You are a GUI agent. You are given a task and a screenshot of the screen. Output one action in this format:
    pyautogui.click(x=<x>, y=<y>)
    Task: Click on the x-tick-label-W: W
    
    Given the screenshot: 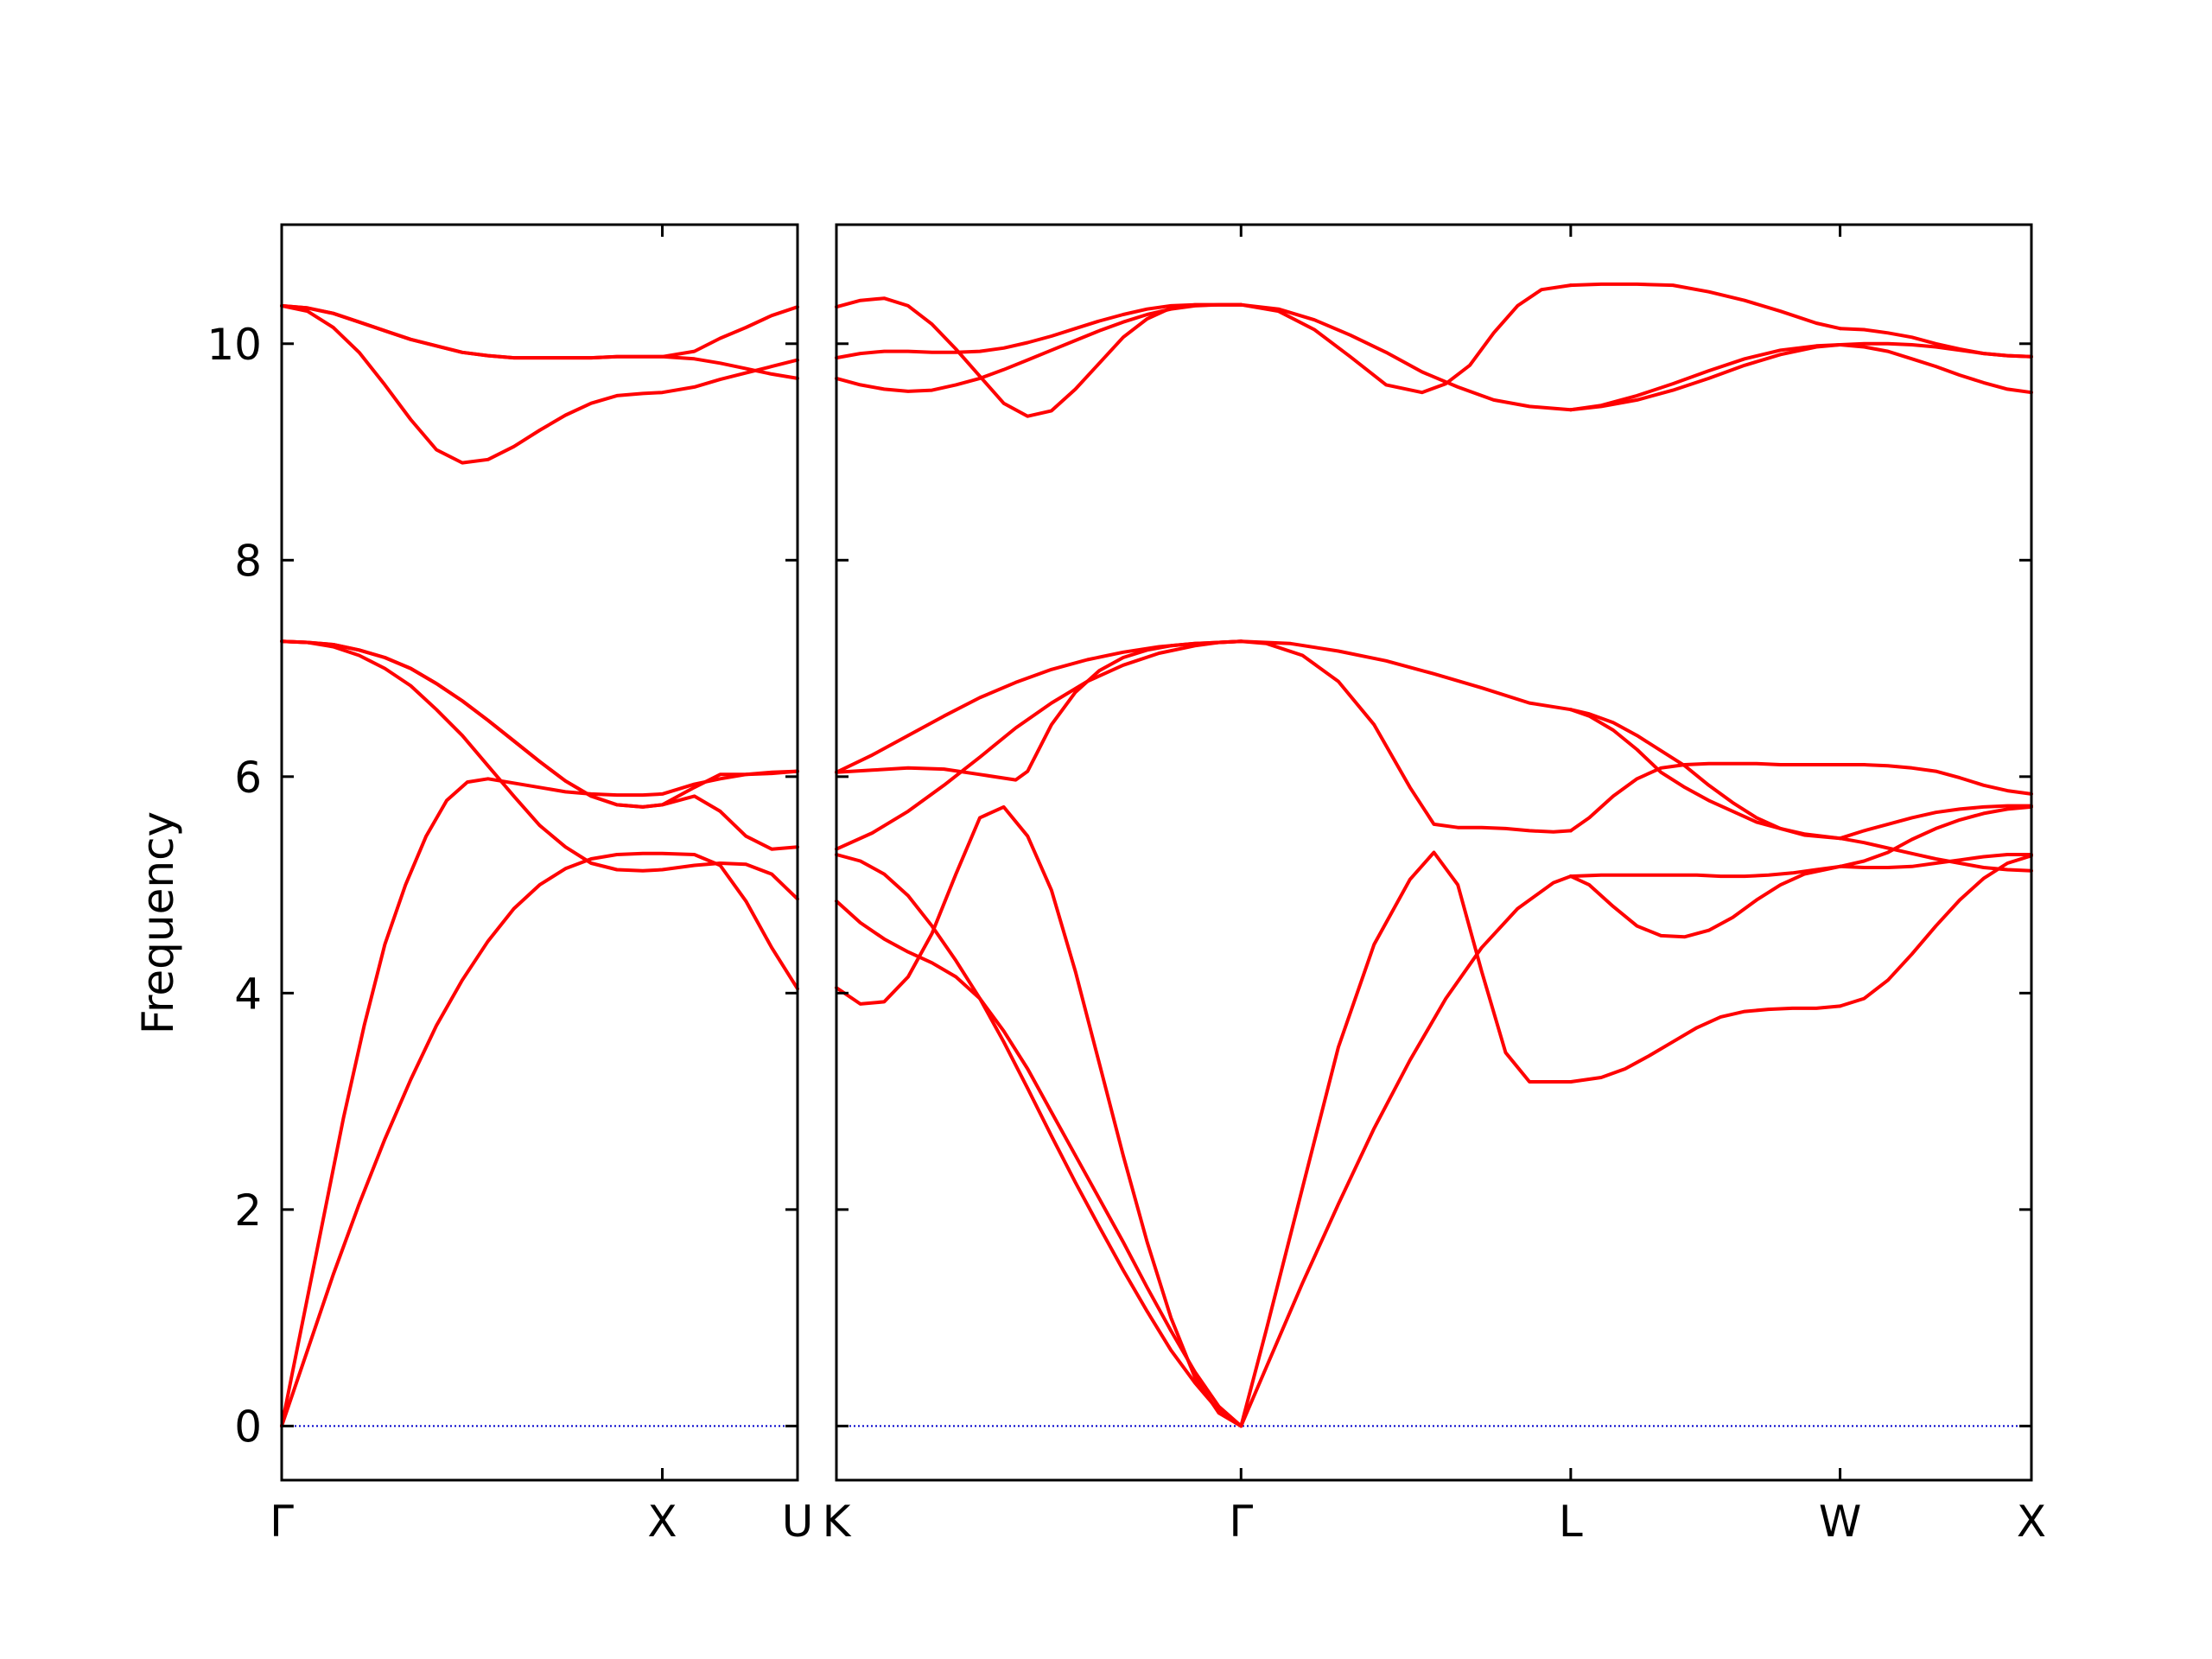 What is the action you would take?
    pyautogui.click(x=1840, y=1522)
    